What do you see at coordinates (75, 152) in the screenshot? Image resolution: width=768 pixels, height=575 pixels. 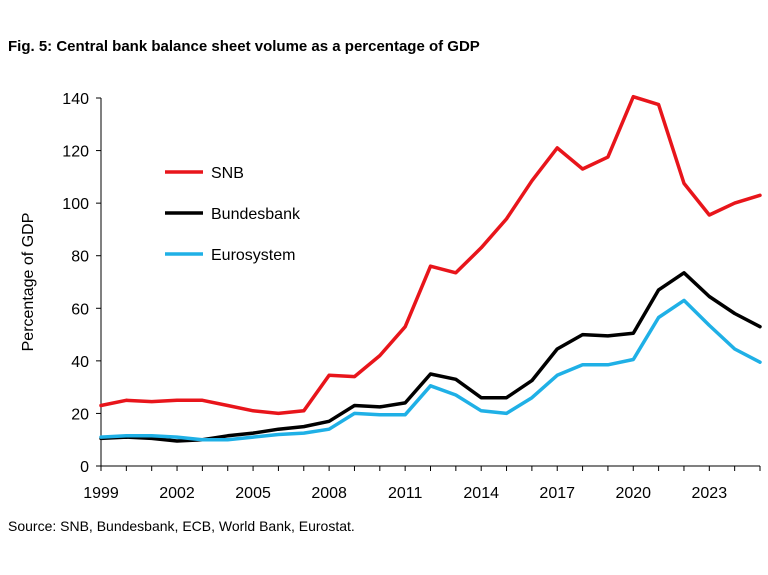 I see `y-tick-label: 120` at bounding box center [75, 152].